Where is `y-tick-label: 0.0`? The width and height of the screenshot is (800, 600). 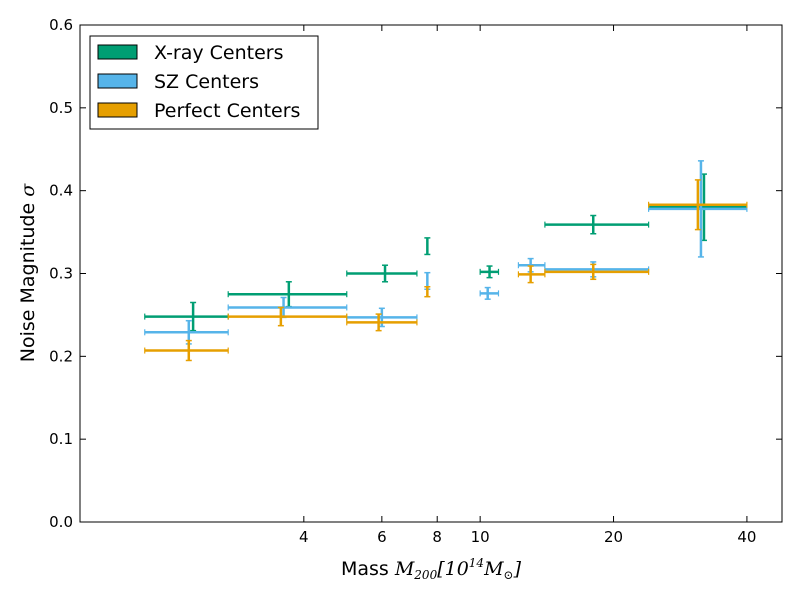
y-tick-label: 0.0 is located at coordinates (61, 522).